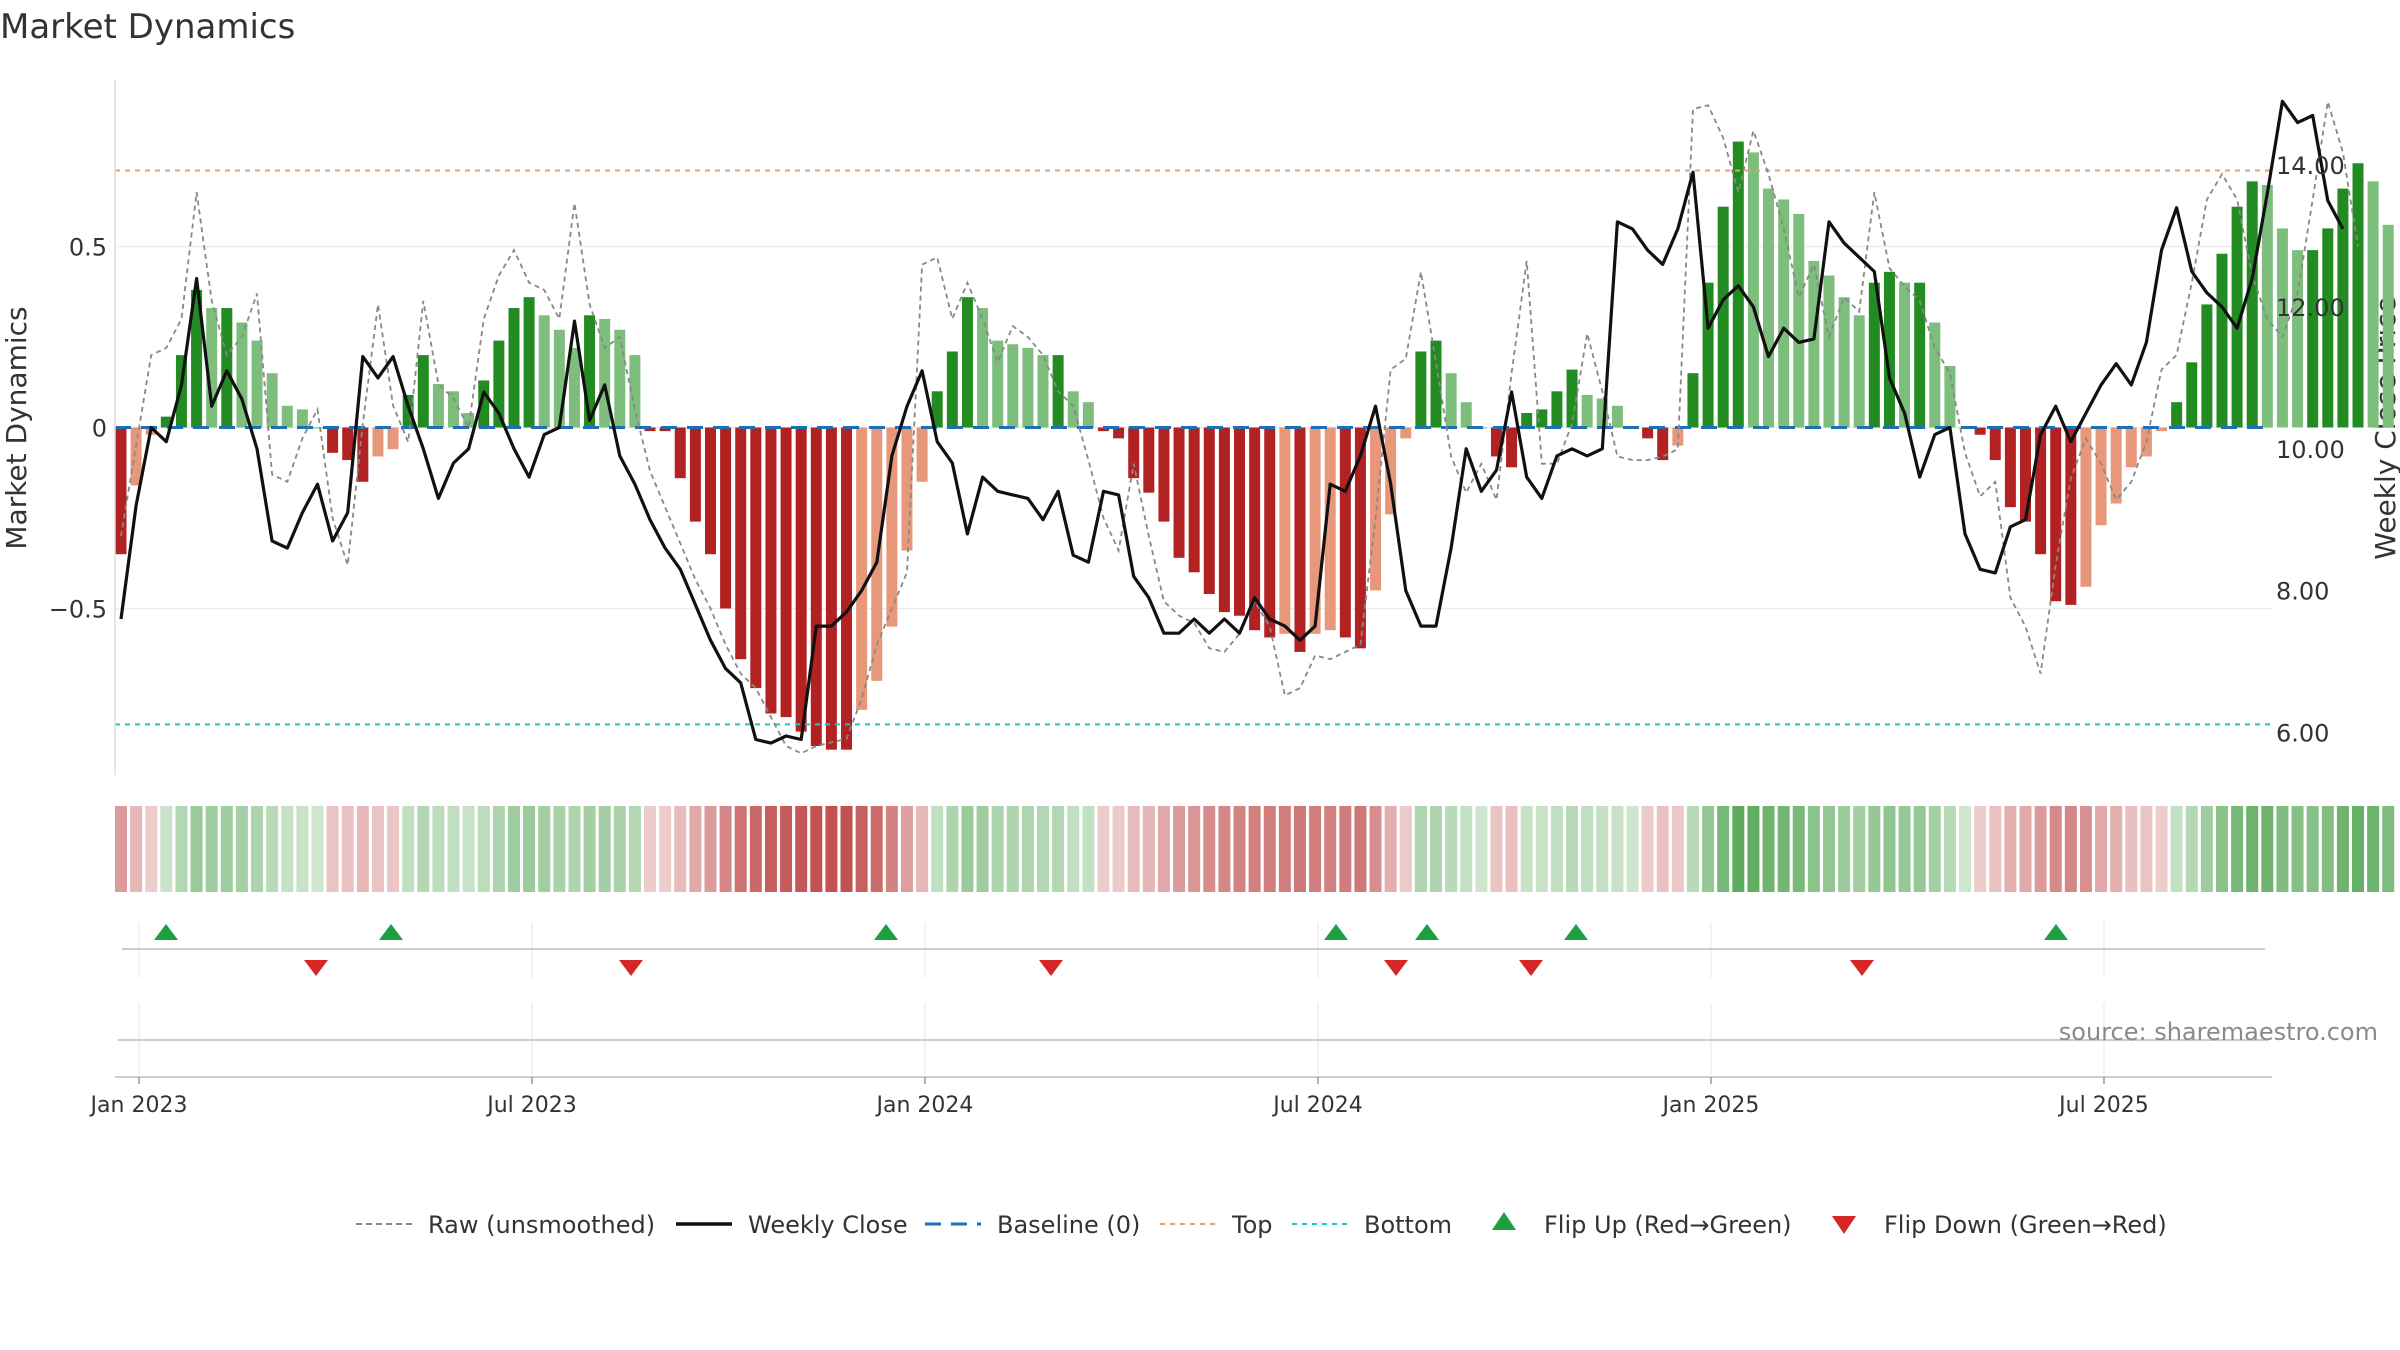 The image size is (2400, 1350). I want to click on legend-item-bottom: Bottom, so click(1372, 1225).